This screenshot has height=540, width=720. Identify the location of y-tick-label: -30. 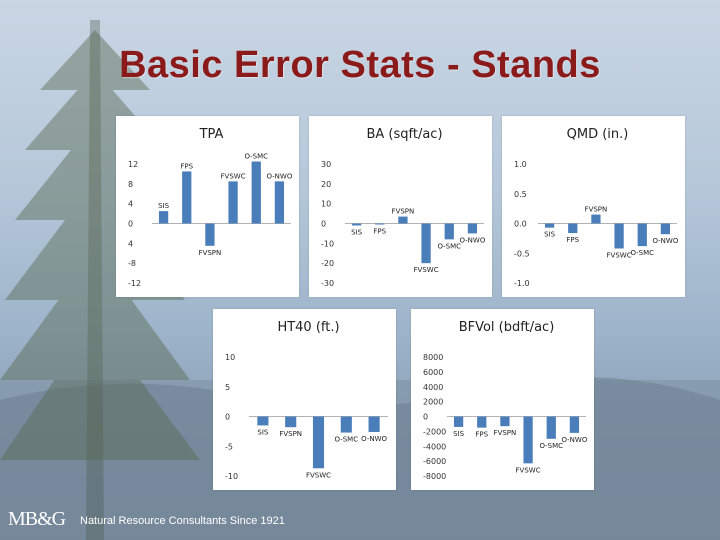
(327, 283).